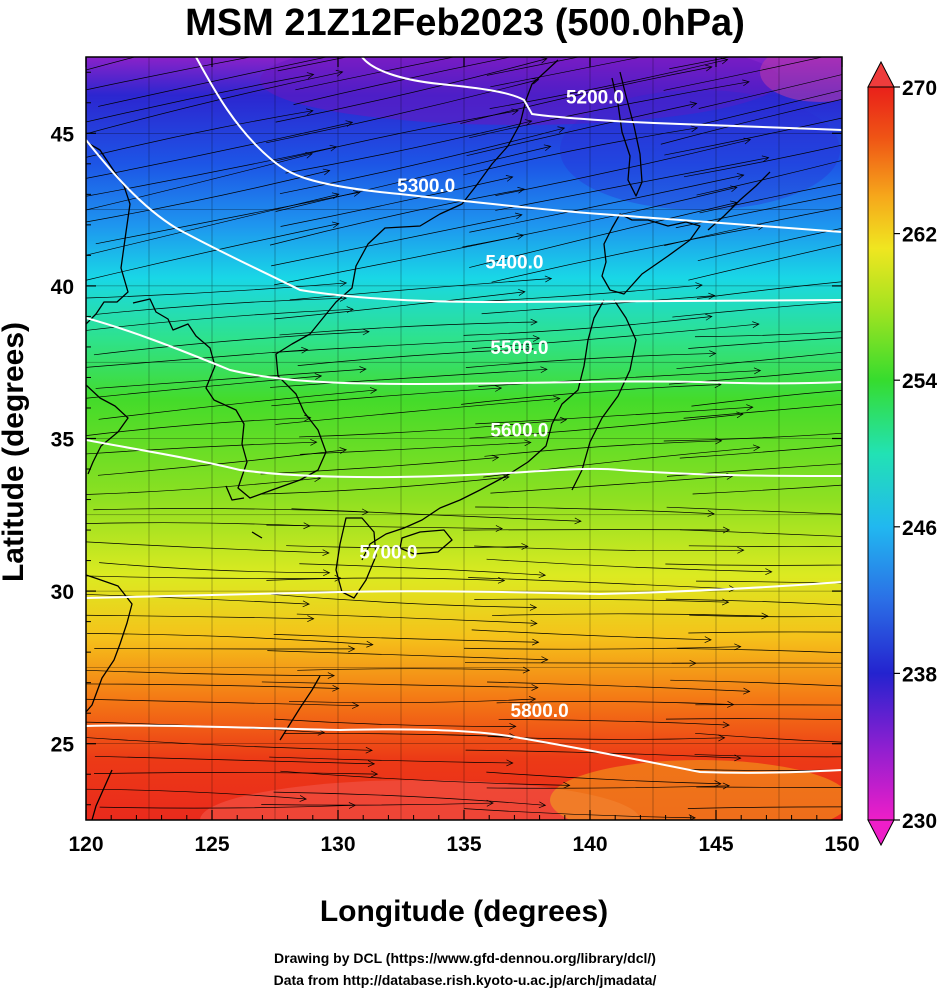  I want to click on colorbar: 230 238 246 254 262 270, so click(902, 453).